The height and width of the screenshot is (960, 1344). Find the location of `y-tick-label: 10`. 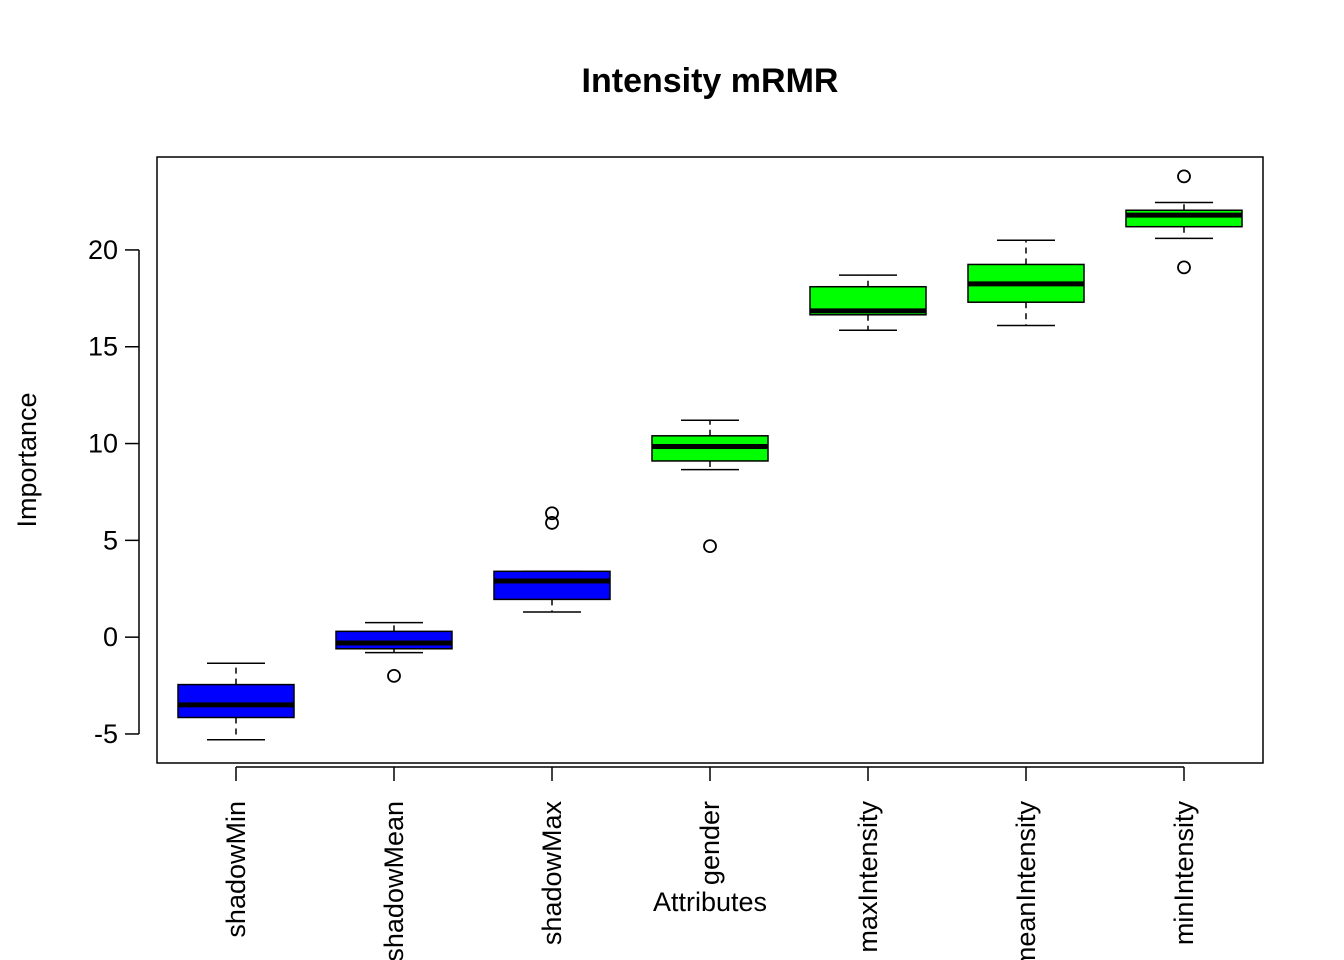

y-tick-label: 10 is located at coordinates (103, 444).